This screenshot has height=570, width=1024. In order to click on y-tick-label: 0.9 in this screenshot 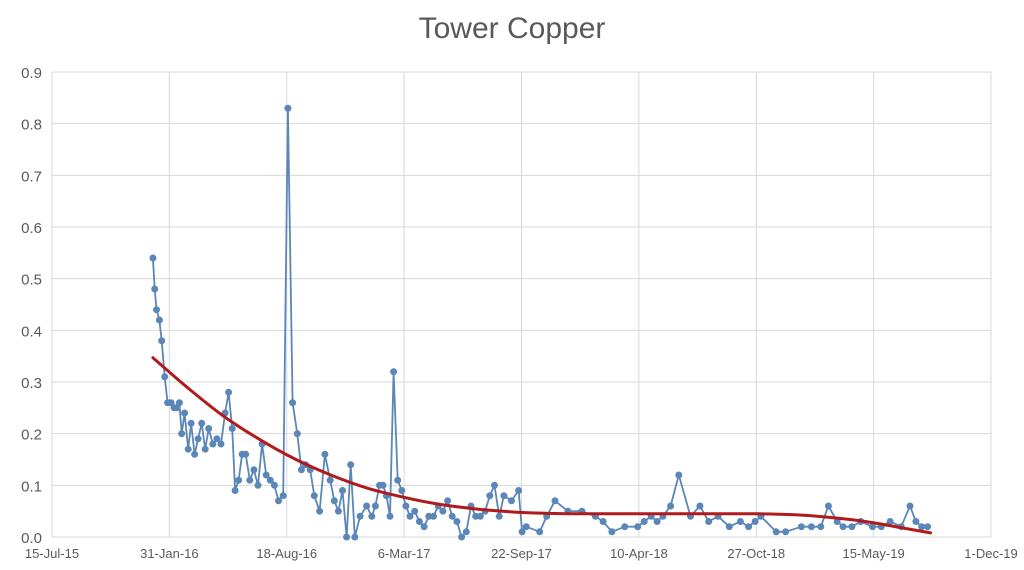, I will do `click(31, 73)`.